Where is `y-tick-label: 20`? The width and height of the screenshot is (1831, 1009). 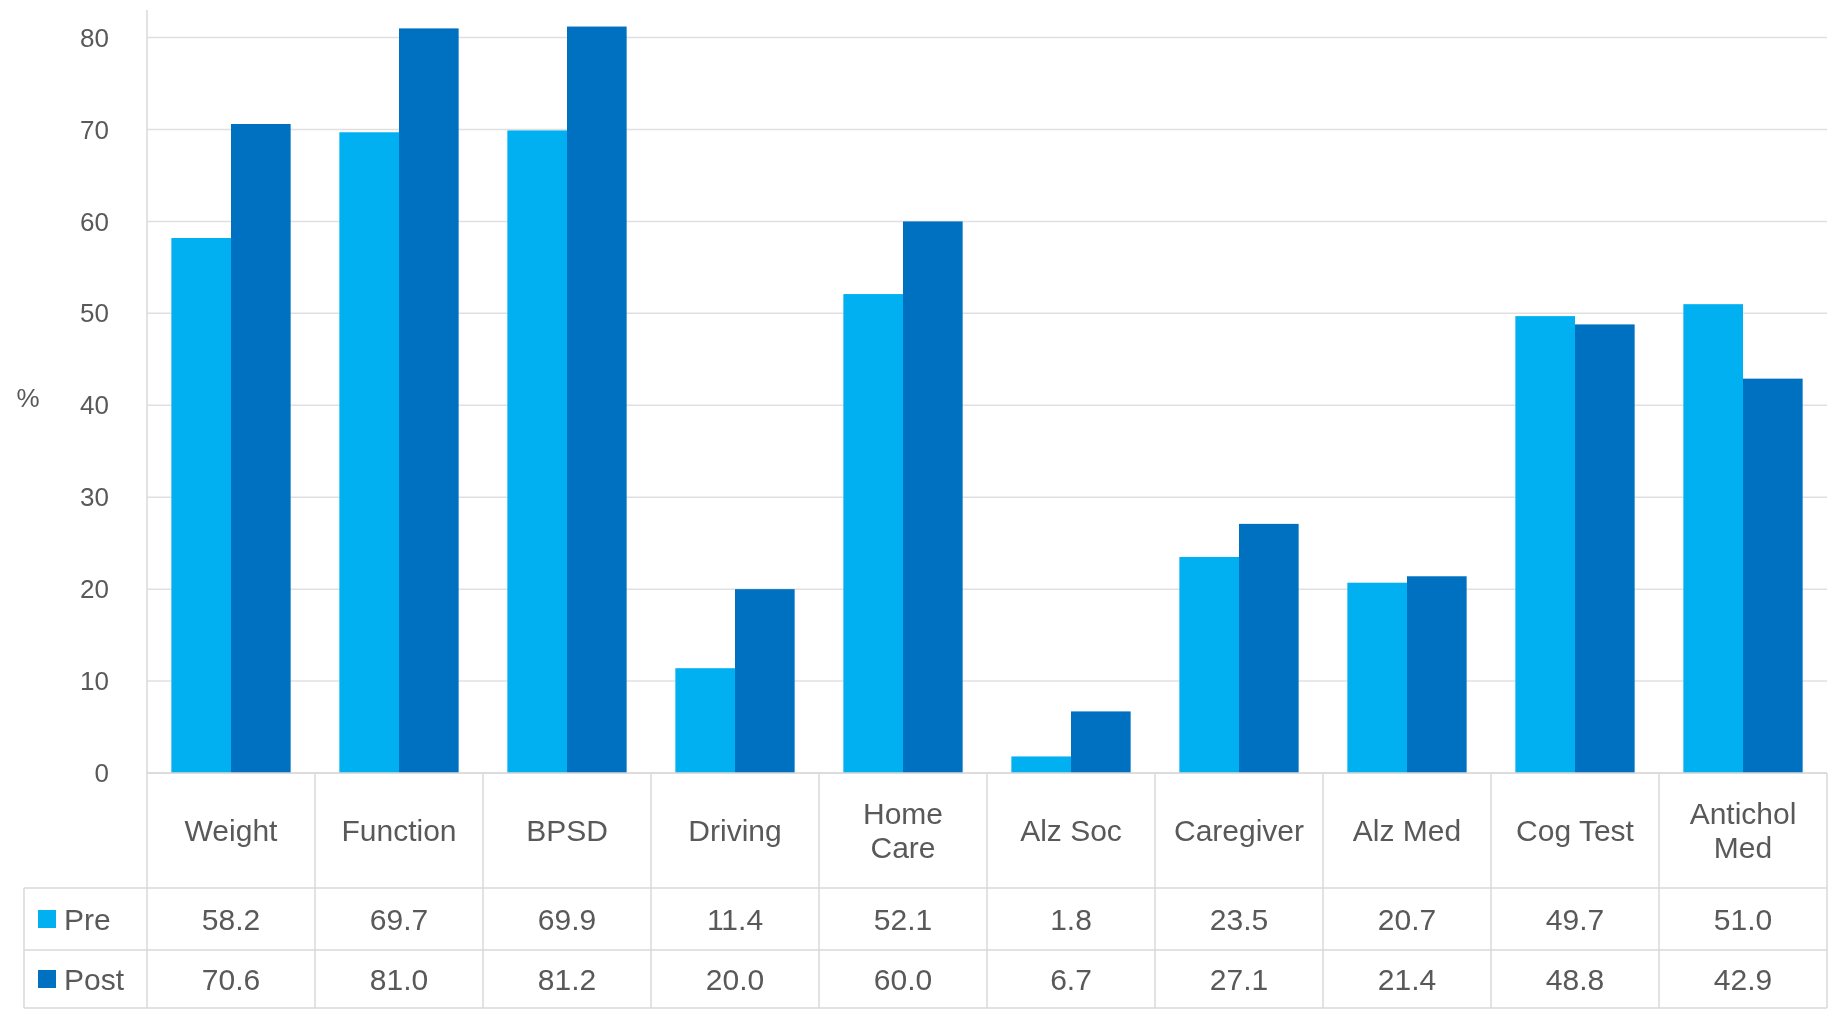 y-tick-label: 20 is located at coordinates (94, 589).